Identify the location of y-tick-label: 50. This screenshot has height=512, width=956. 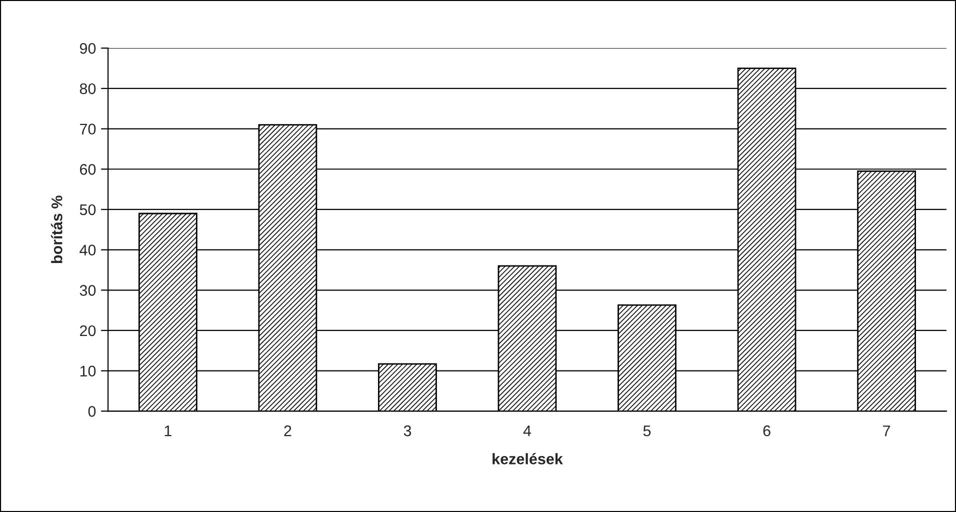
(88, 210).